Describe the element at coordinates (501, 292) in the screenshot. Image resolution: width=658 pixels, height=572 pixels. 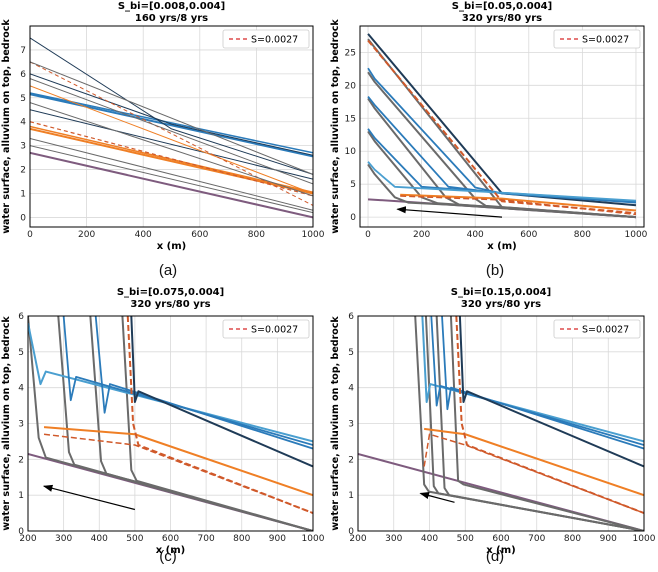
I see `chart-title-line1: S_bi=[0.15,0.004]` at that location.